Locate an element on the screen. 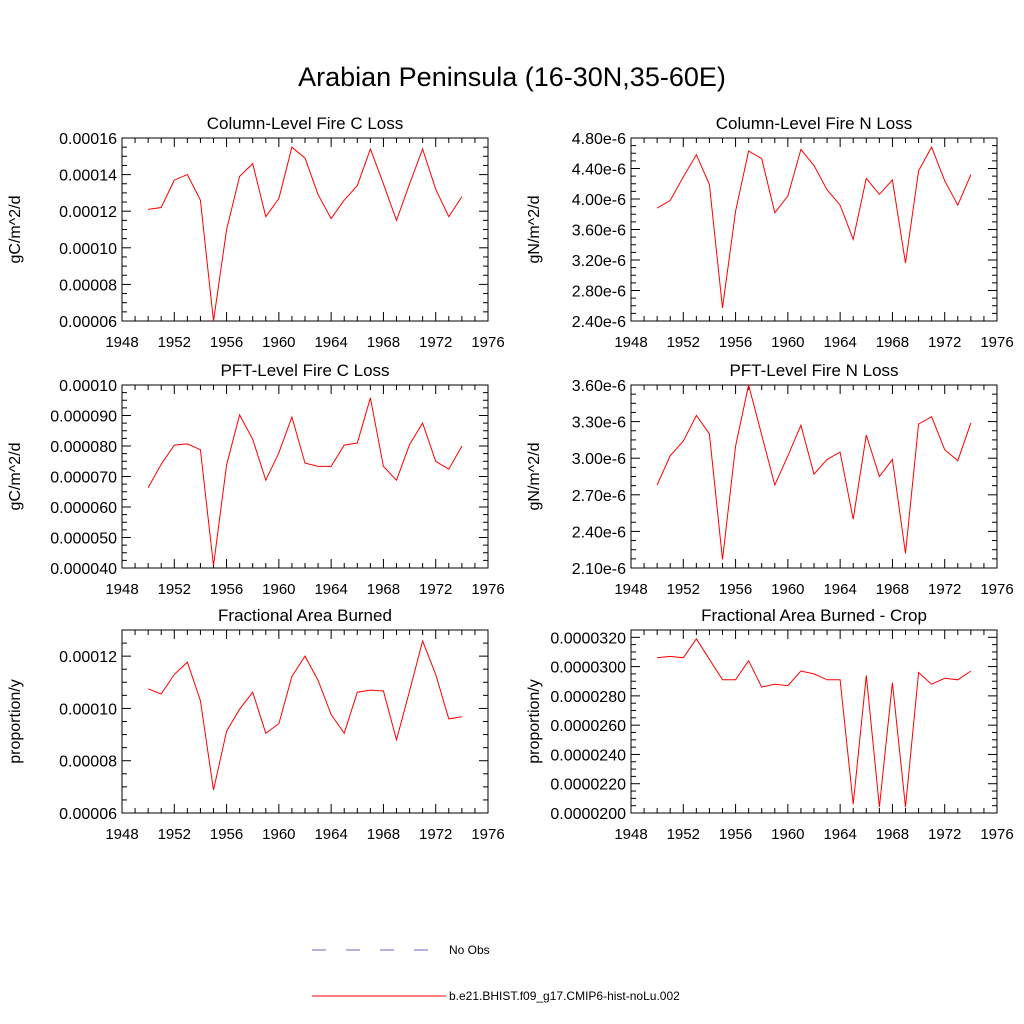 The image size is (1024, 1024). y-tick-label: 0.00006 is located at coordinates (88, 322).